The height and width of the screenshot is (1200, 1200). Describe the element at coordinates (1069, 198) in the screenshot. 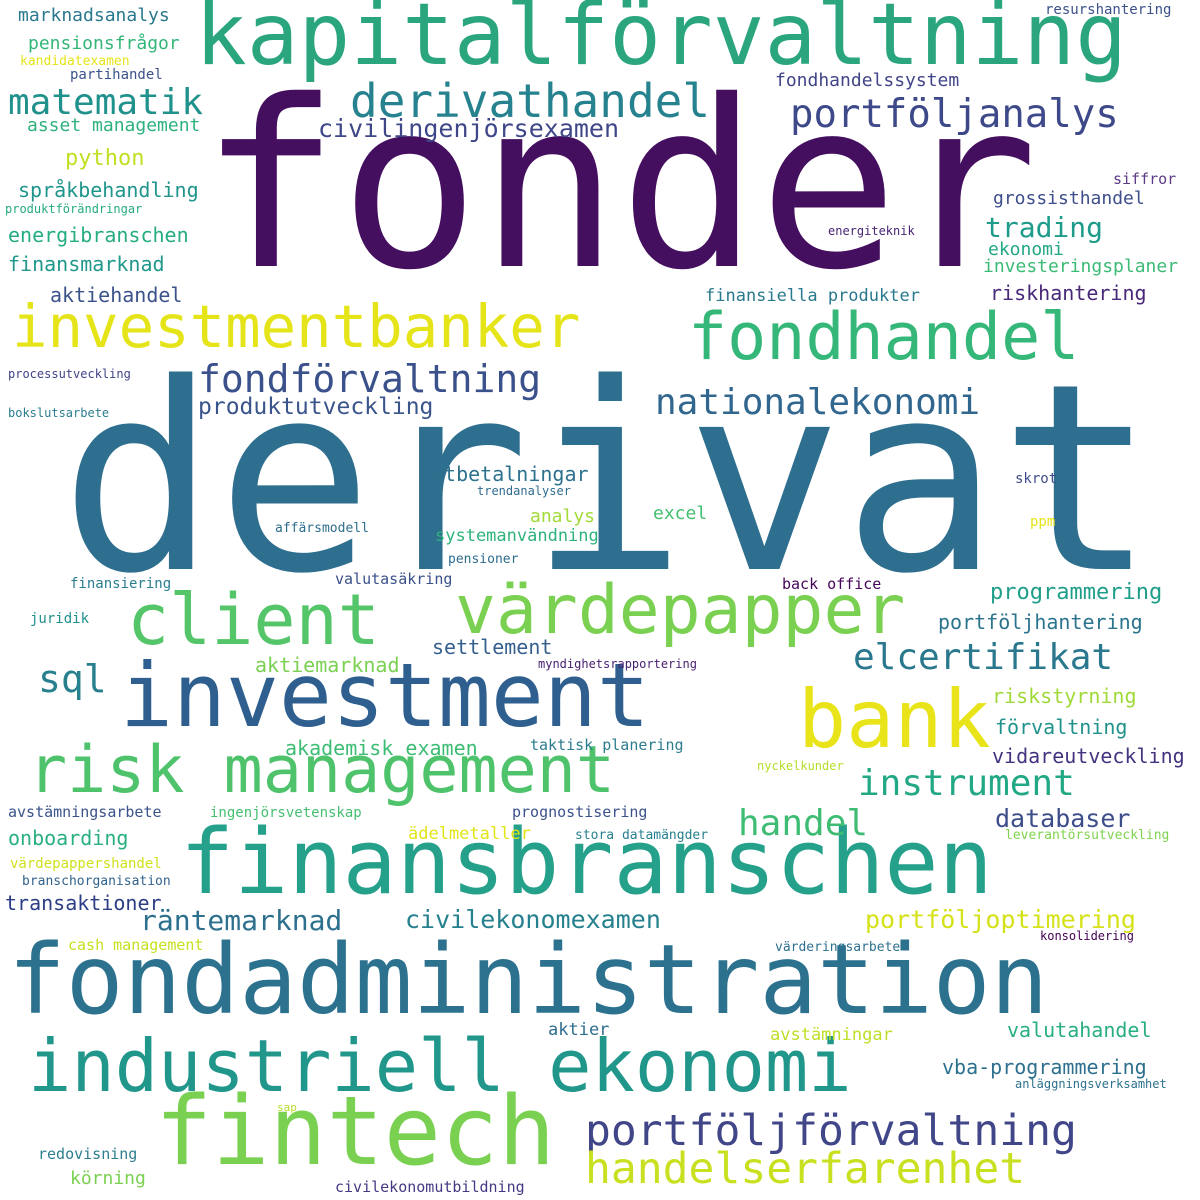

I see `word: grossisthandel` at that location.